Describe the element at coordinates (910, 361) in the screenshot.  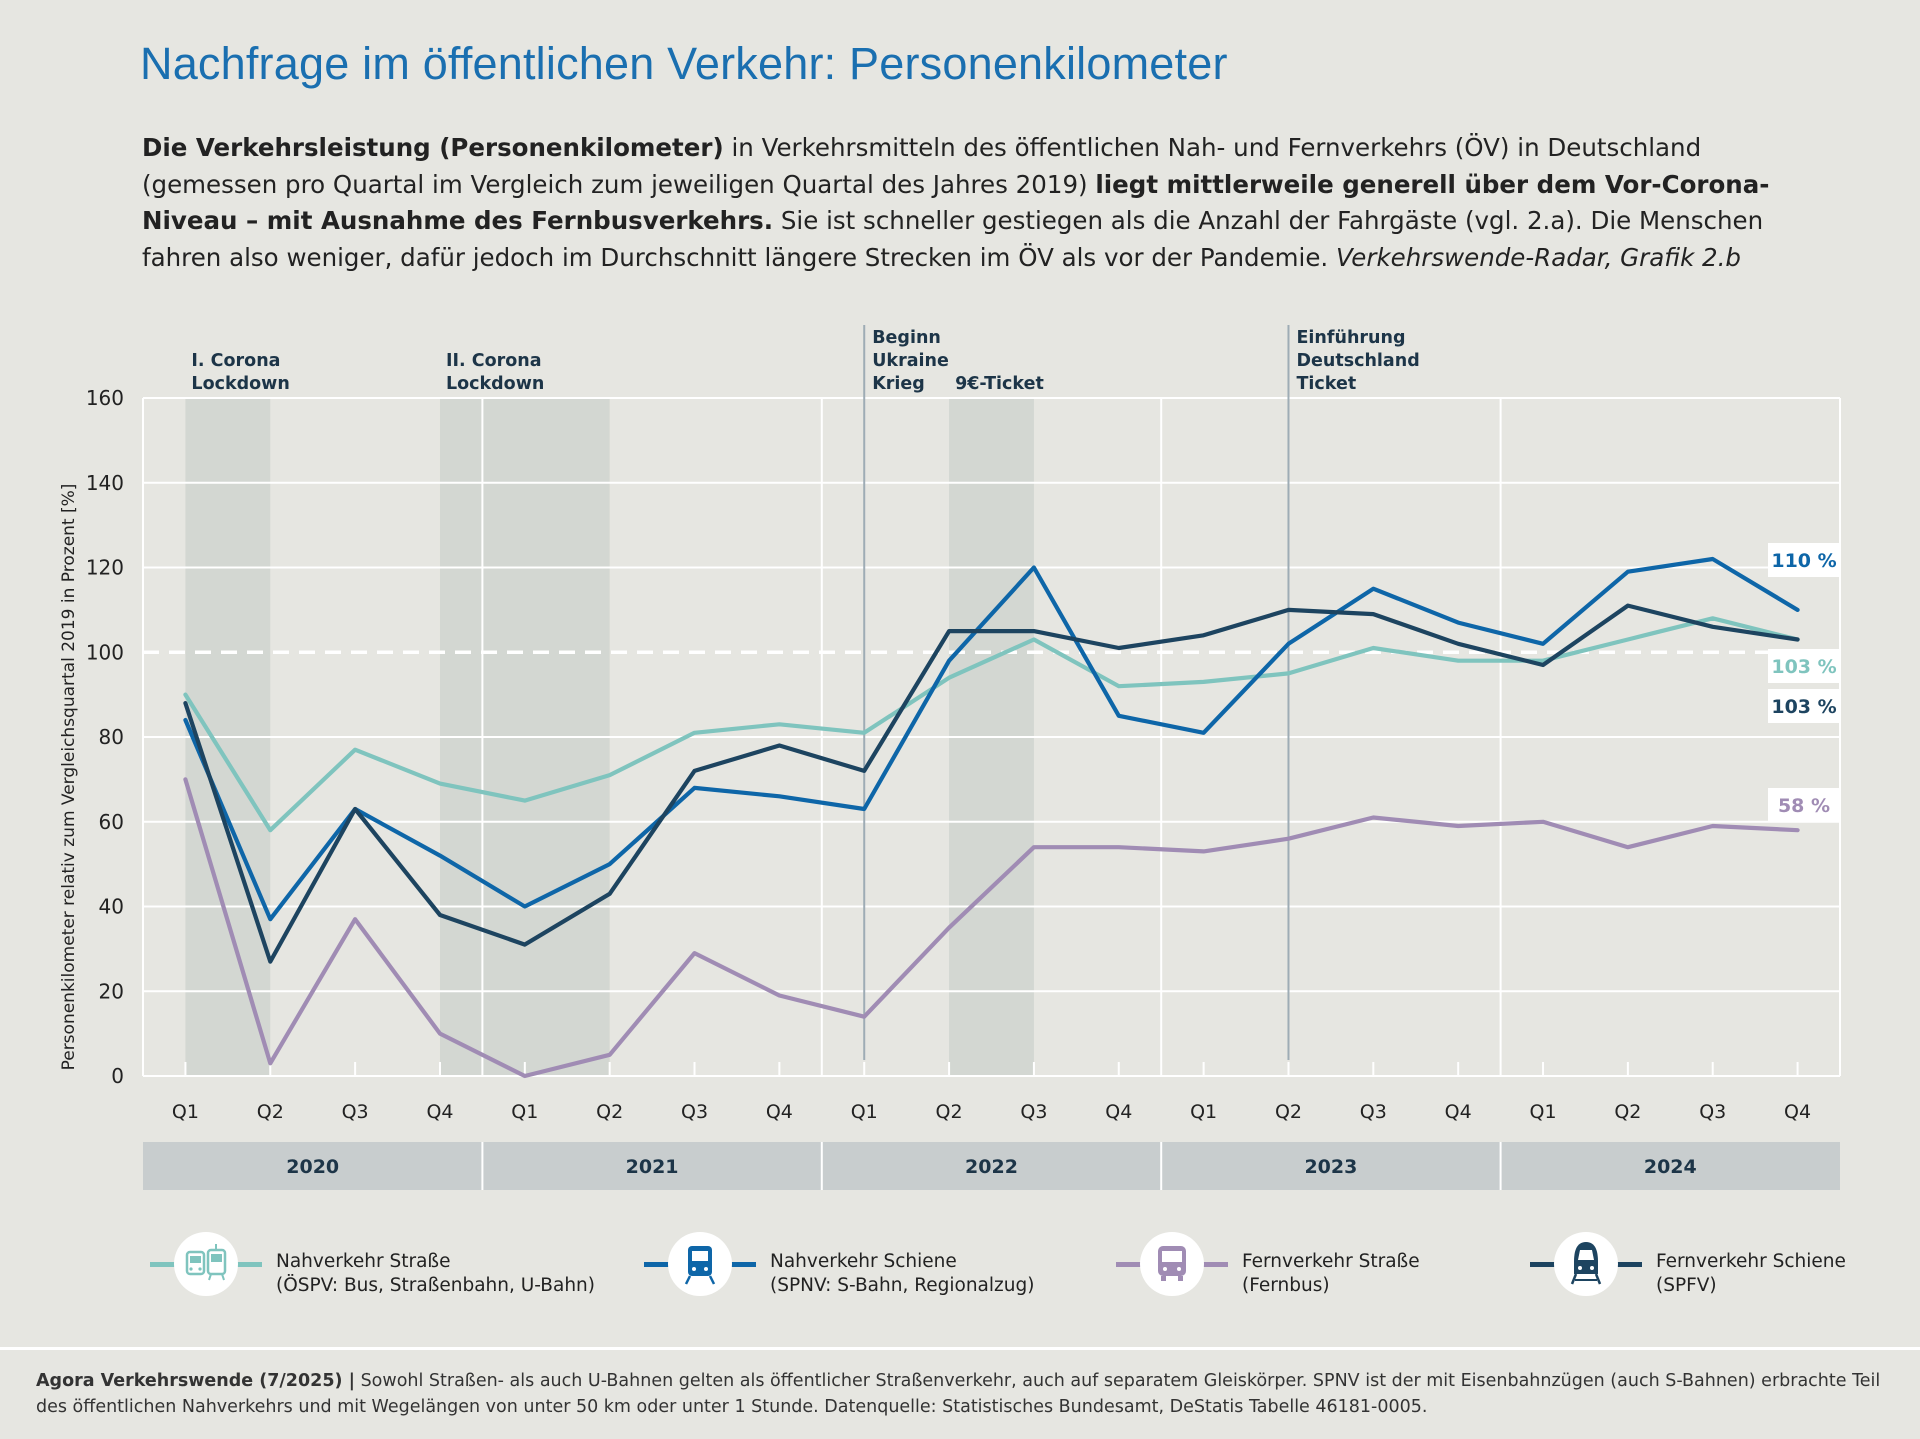
I see `annotation-ukraine: Ukraine` at that location.